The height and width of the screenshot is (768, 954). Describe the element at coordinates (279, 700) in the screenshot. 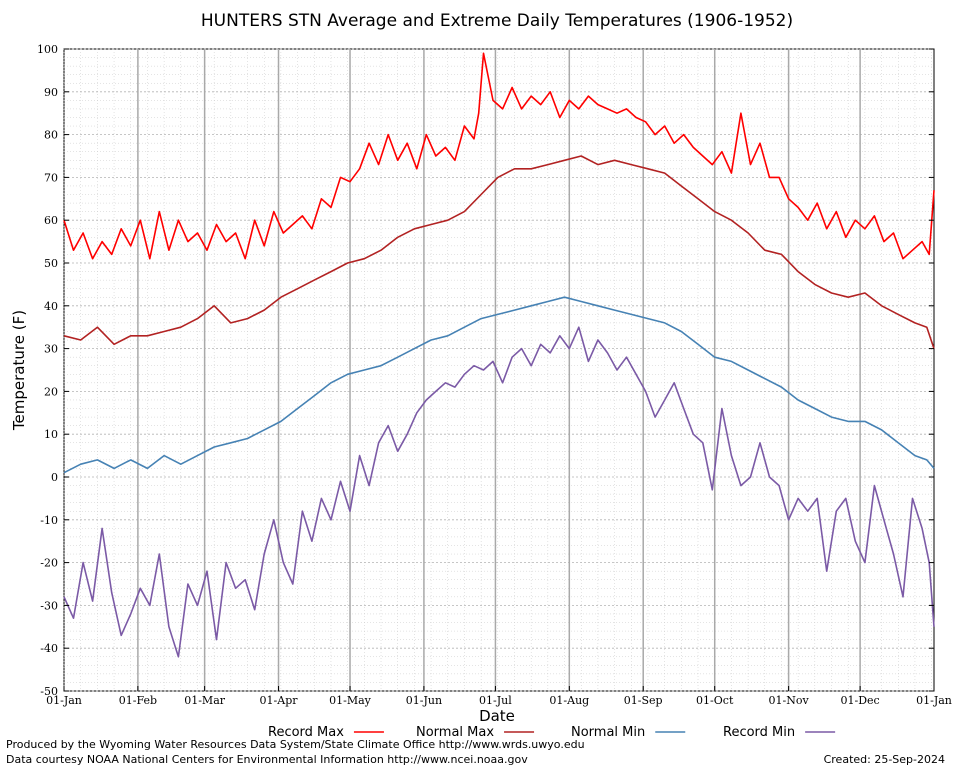

I see `x-tick-label: 01-Apr` at that location.